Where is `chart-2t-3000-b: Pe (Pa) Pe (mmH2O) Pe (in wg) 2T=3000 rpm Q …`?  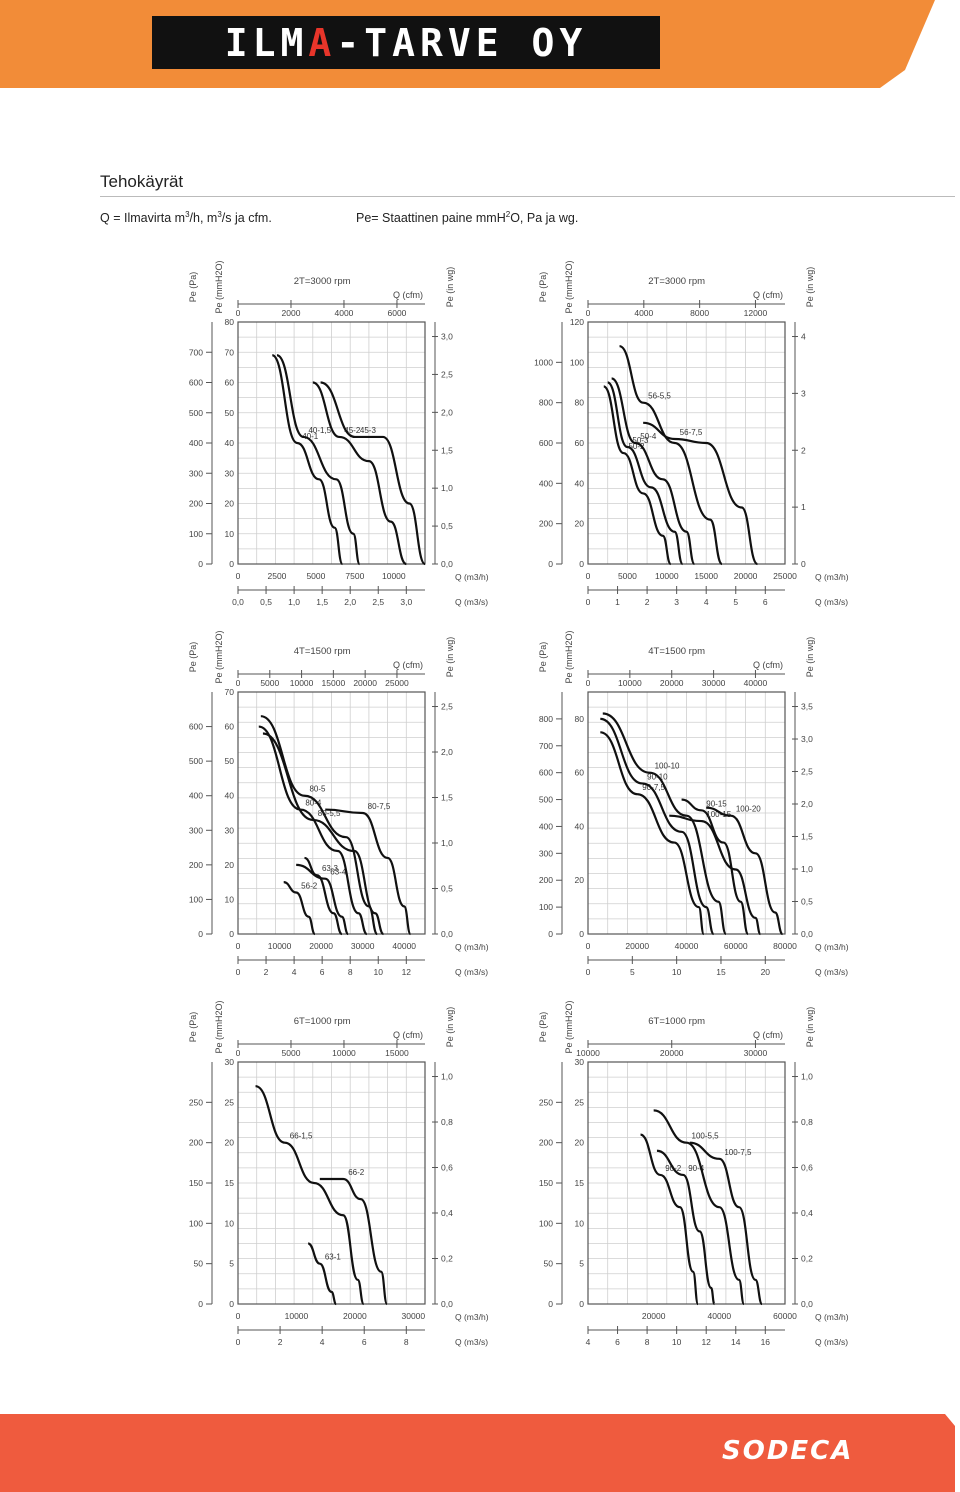
chart-2t-3000-b: Pe (Pa) Pe (mmH2O) Pe (in wg) 2T=3000 rpm Q … is located at coordinates (691, 433).